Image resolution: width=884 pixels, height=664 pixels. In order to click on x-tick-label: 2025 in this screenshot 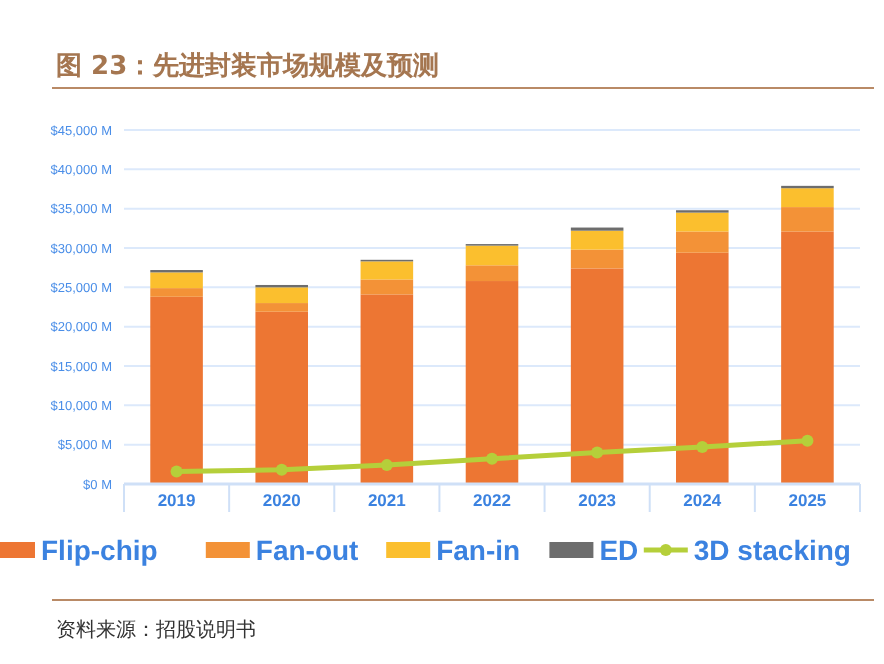, I will do `click(807, 500)`.